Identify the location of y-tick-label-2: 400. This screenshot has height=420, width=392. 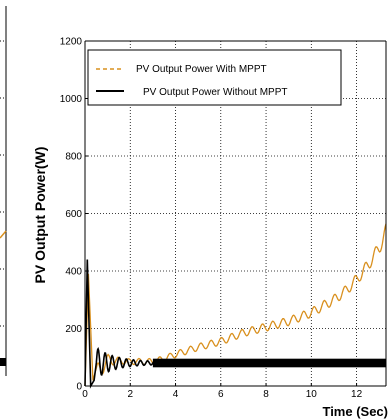
(73, 272).